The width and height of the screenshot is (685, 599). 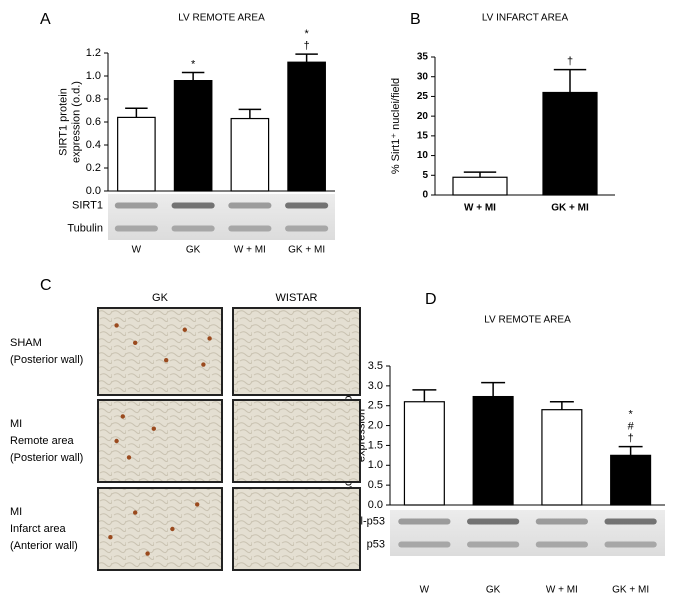 What do you see at coordinates (423, 135) in the screenshot?
I see `y-tick-label: 15` at bounding box center [423, 135].